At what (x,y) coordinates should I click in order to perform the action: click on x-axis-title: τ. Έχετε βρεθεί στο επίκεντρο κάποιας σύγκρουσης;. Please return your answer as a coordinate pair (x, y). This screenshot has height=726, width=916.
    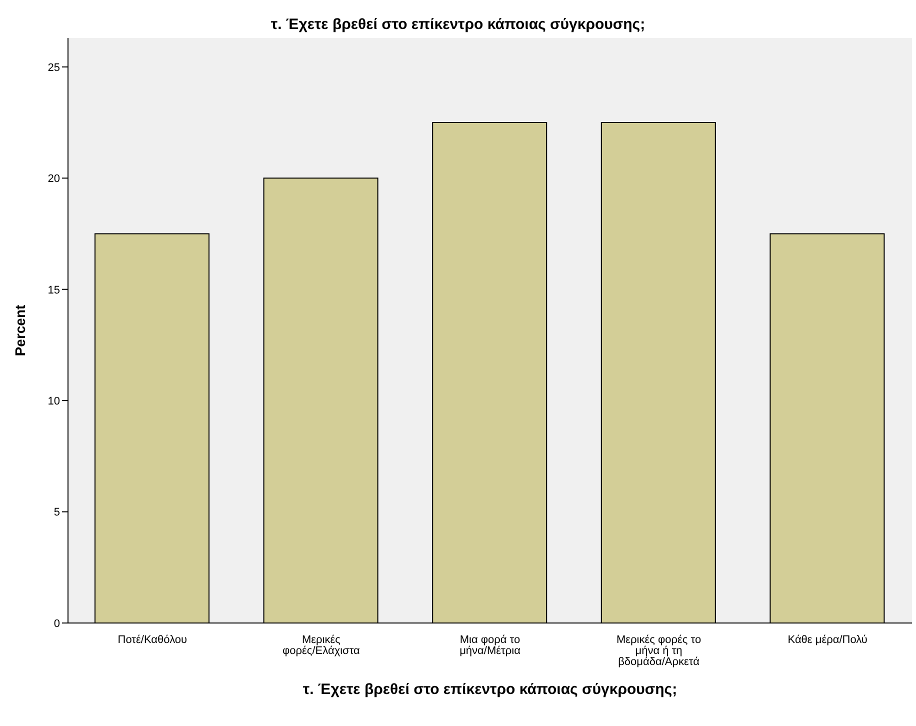
    Looking at the image, I should click on (490, 689).